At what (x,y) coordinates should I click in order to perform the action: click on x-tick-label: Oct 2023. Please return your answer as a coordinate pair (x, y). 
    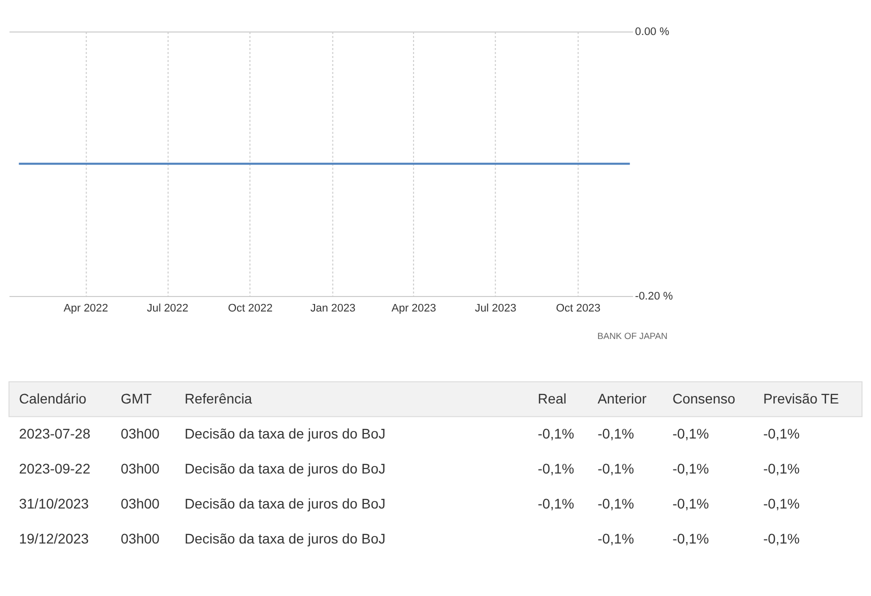
    Looking at the image, I should click on (578, 308).